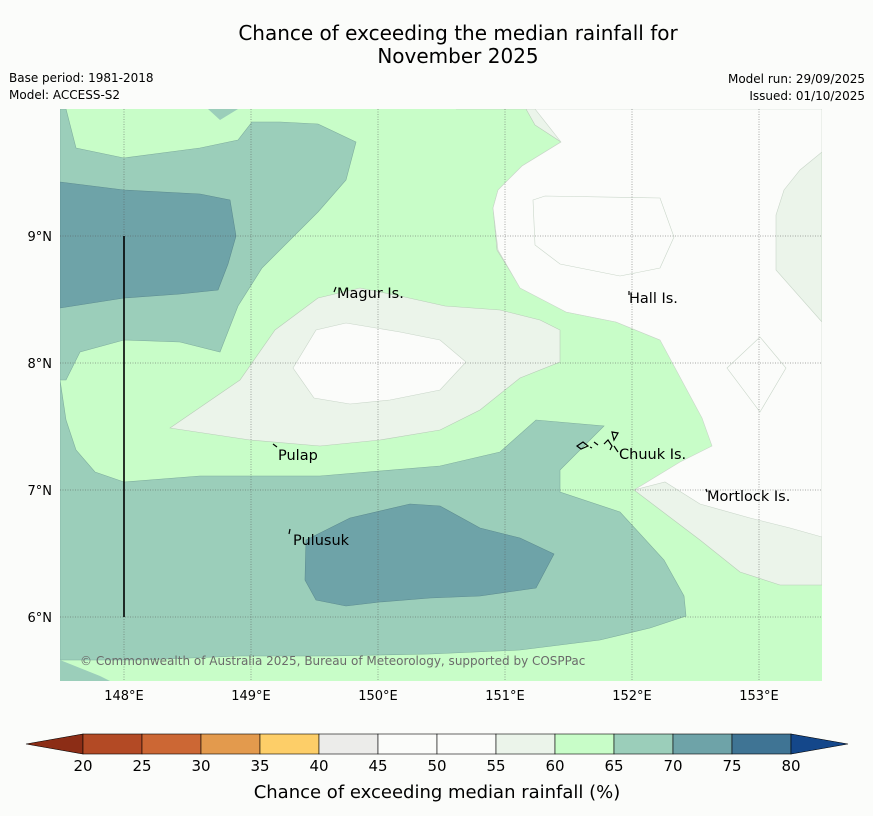  Describe the element at coordinates (124, 696) in the screenshot. I see `lon-tick-label: 148°E` at that location.